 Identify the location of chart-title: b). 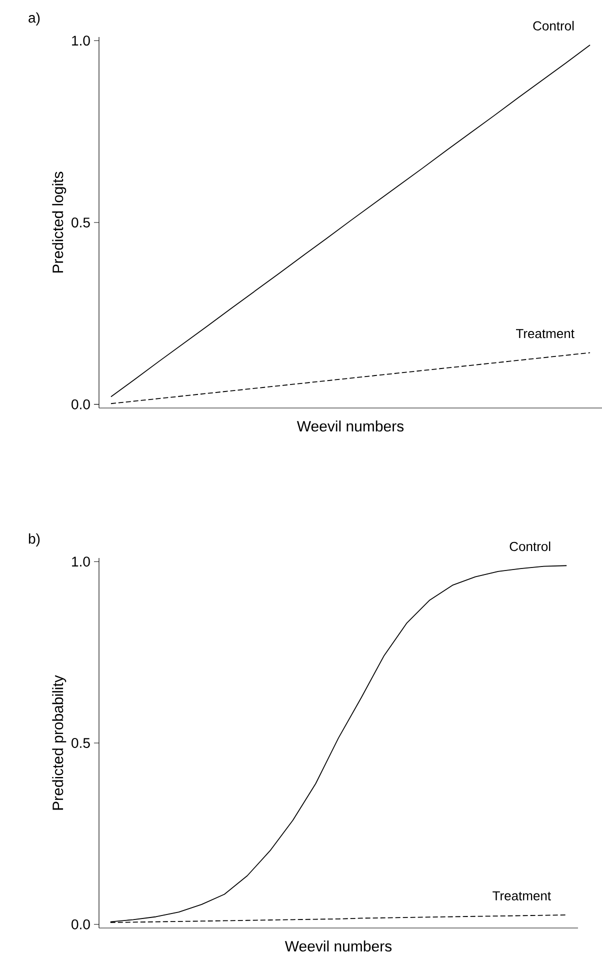
(34, 539).